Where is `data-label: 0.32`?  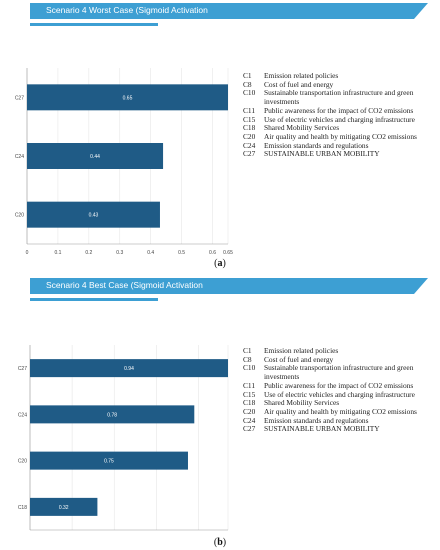
data-label: 0.32 is located at coordinates (64, 508).